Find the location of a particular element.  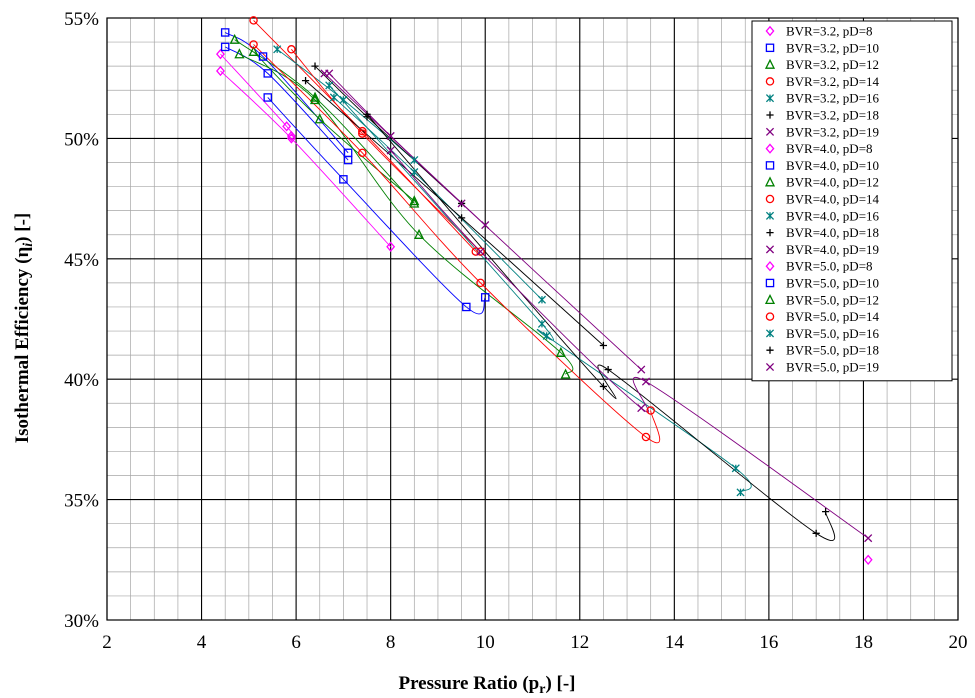

y-tick-label: 45% is located at coordinates (81, 260).